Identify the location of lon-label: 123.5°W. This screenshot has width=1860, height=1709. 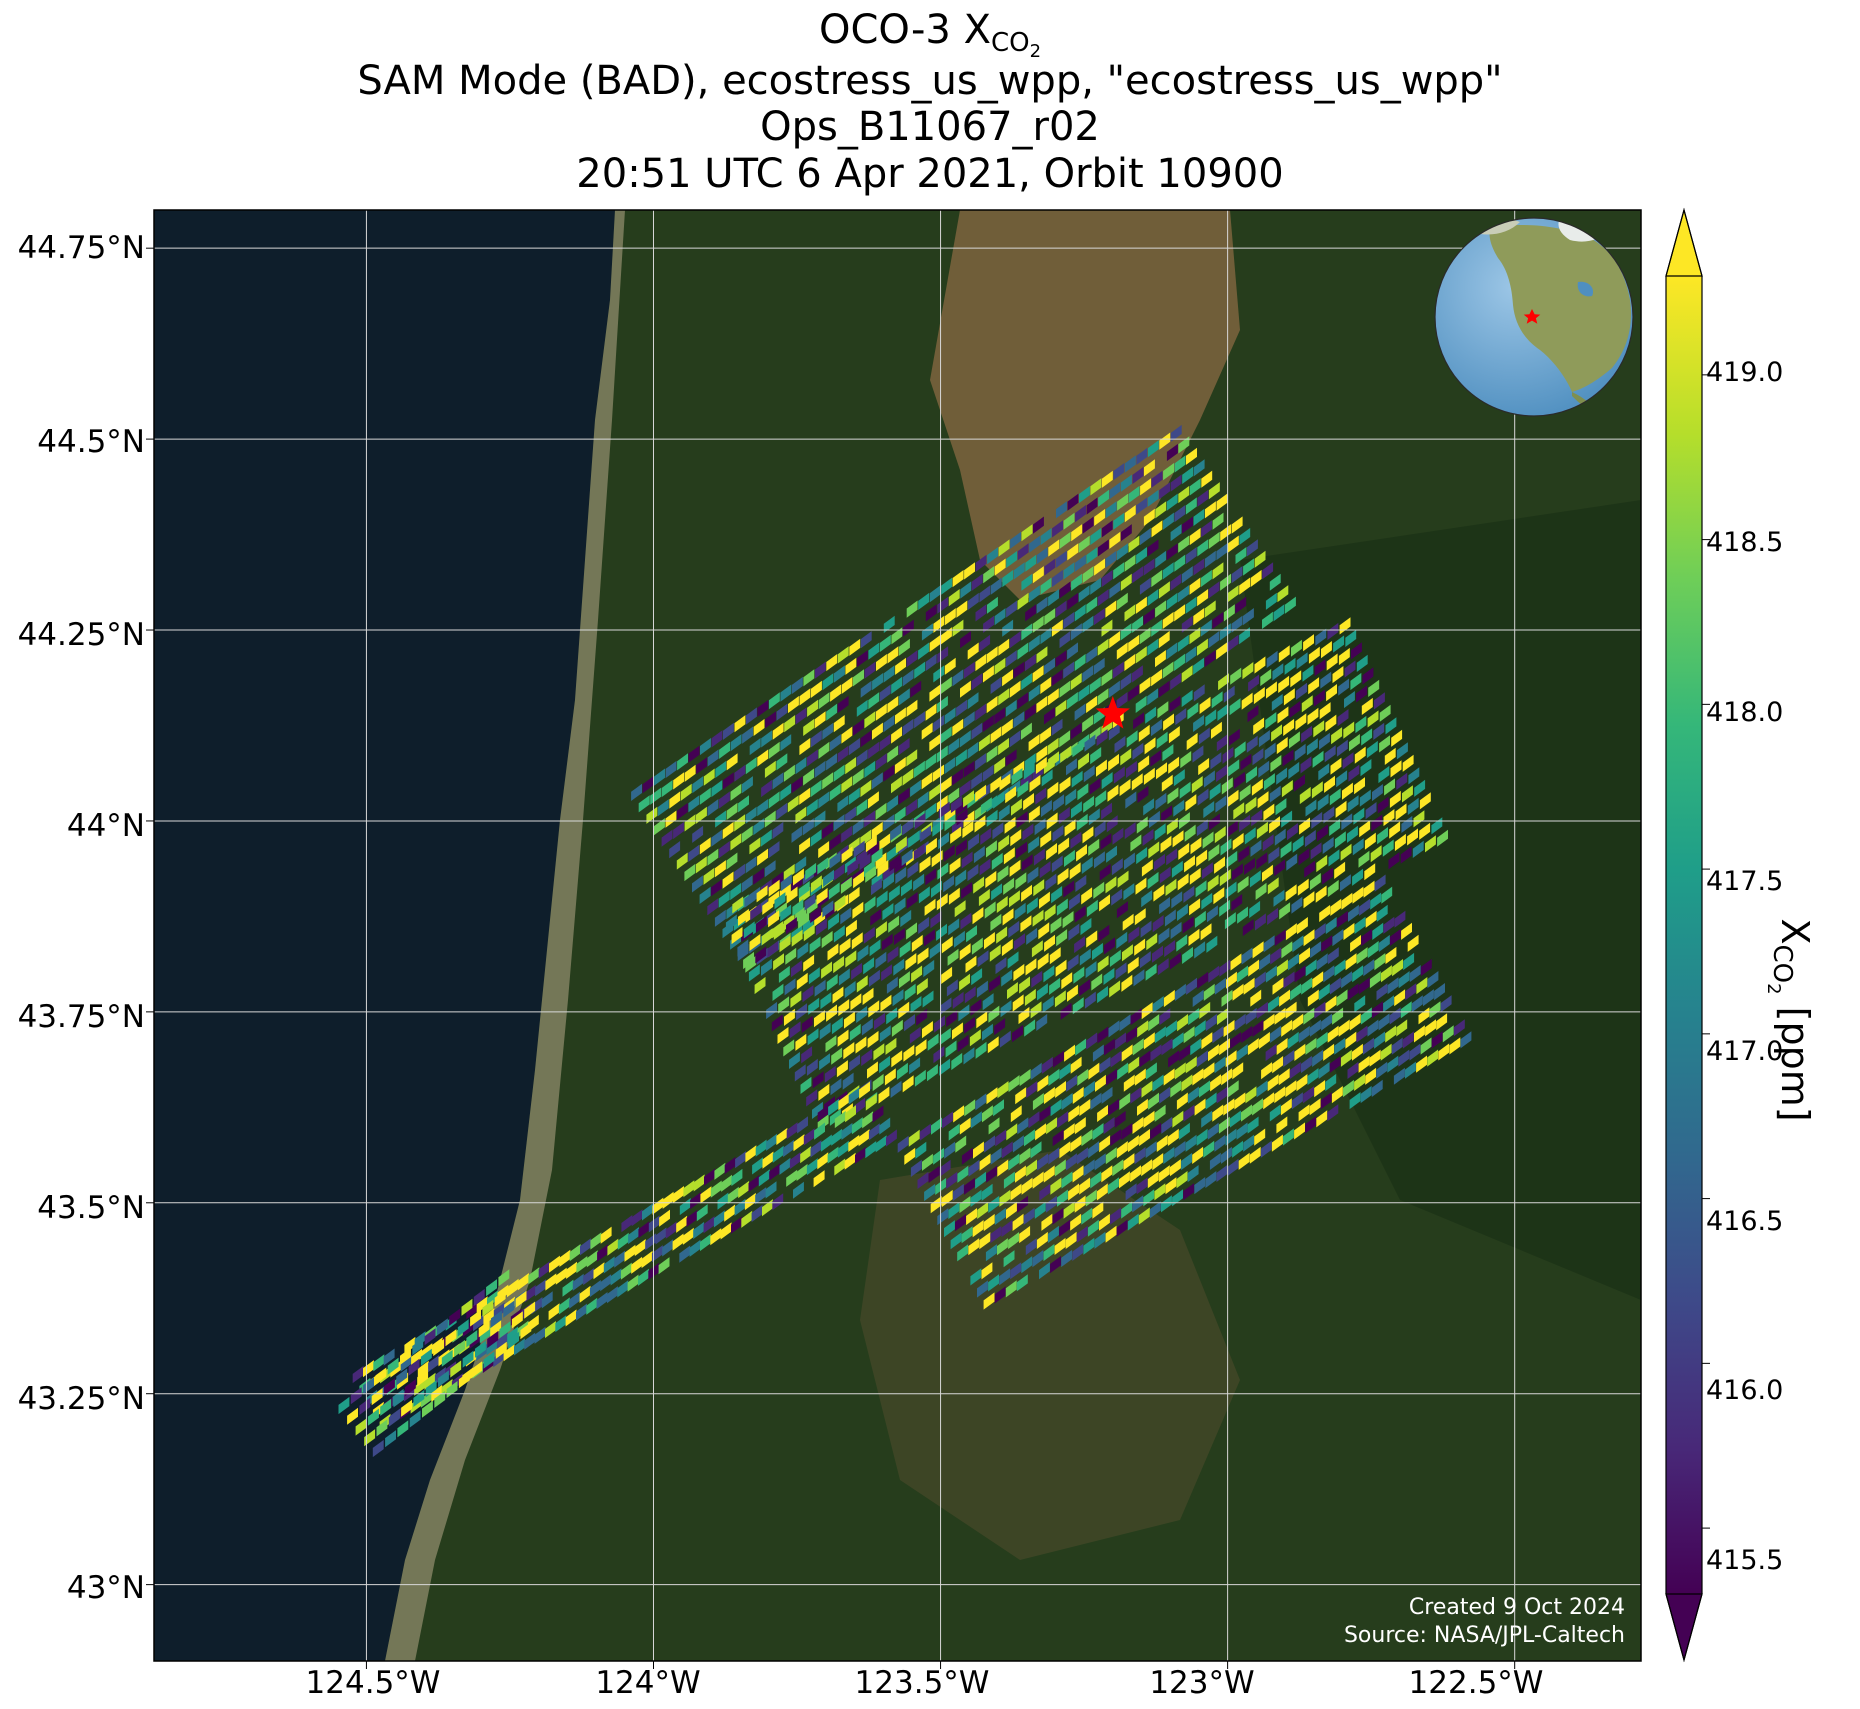
(922, 1683).